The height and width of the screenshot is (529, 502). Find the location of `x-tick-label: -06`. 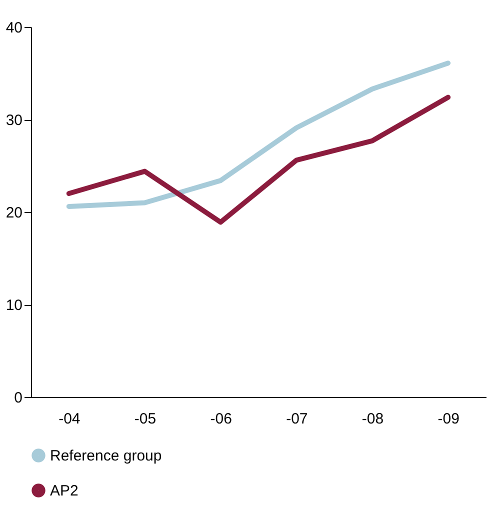

x-tick-label: -06 is located at coordinates (221, 419).